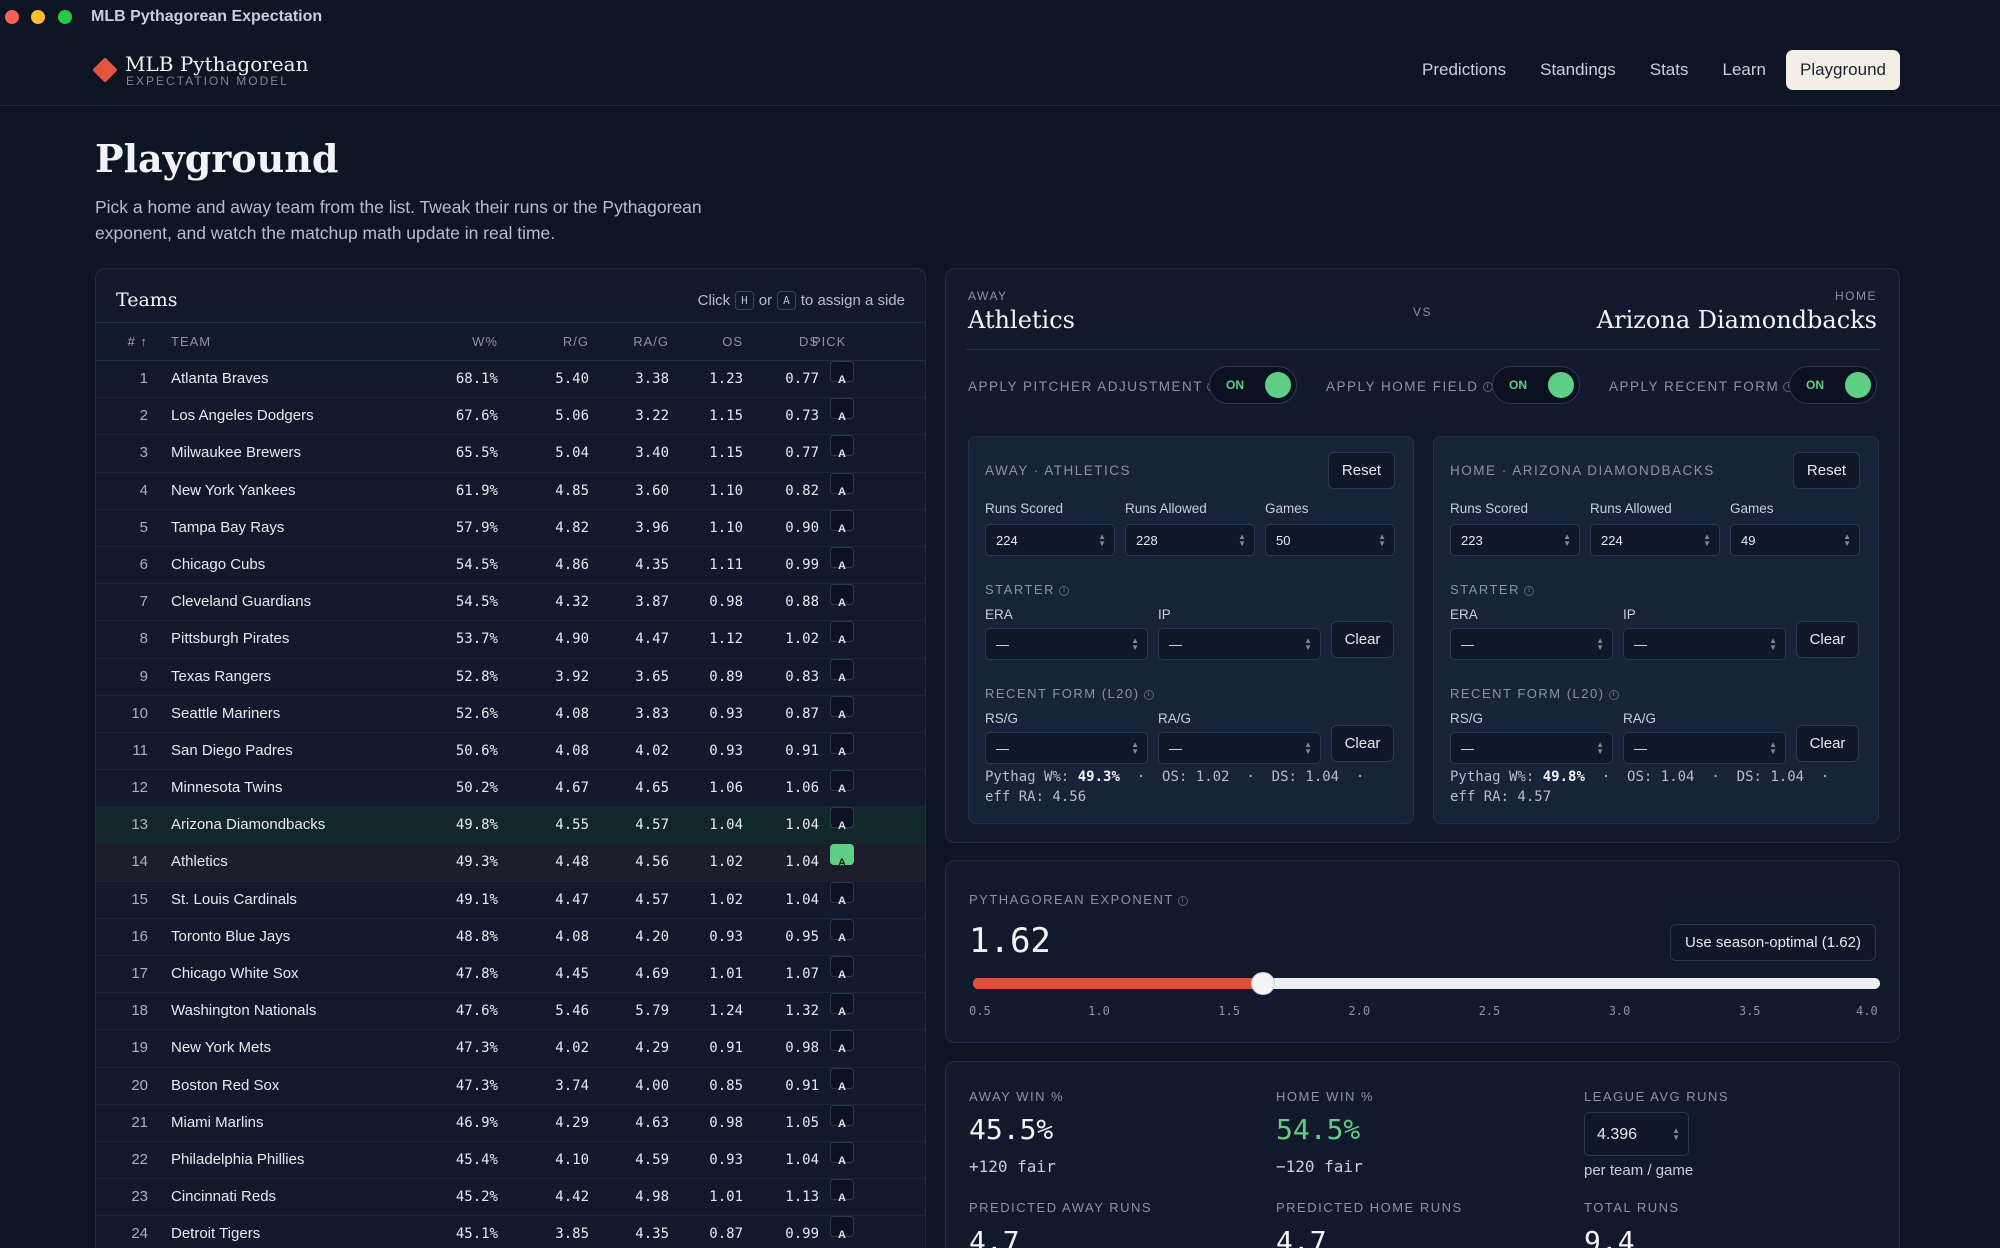  What do you see at coordinates (808, 341) in the screenshot?
I see `col-ds: DS` at bounding box center [808, 341].